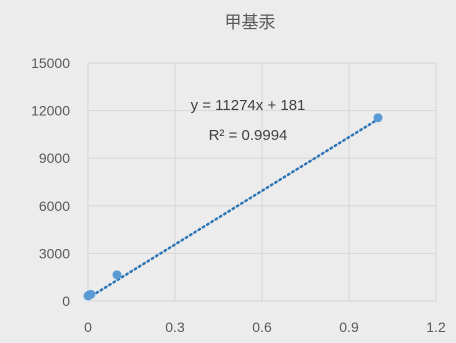 Image resolution: width=456 pixels, height=343 pixels. What do you see at coordinates (436, 327) in the screenshot?
I see `x-tick-label: 1.2` at bounding box center [436, 327].